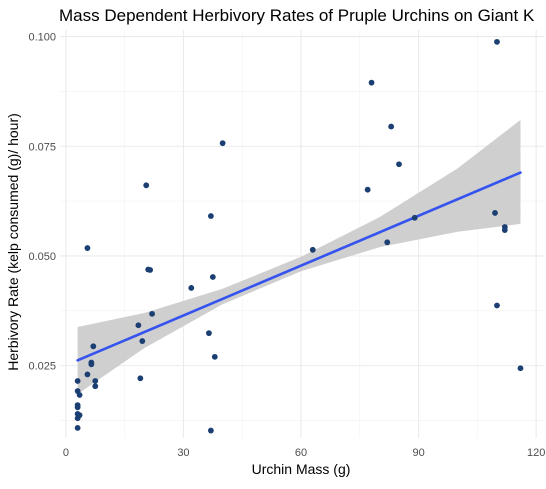 This screenshot has width=546, height=489. What do you see at coordinates (183, 453) in the screenshot?
I see `x-tick-label: 30` at bounding box center [183, 453].